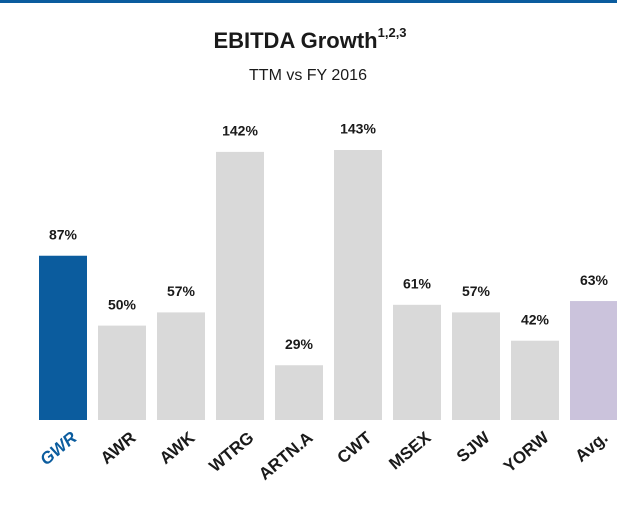  I want to click on value-label: 50%, so click(122, 304).